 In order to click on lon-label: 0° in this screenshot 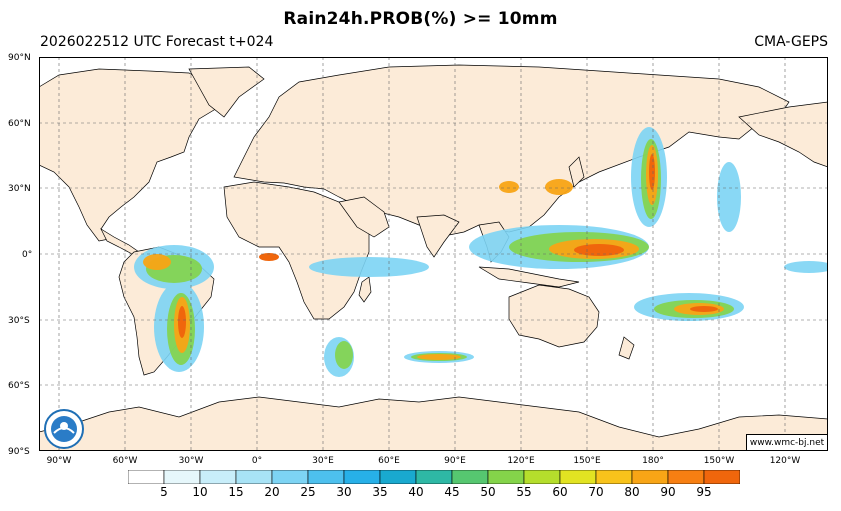, I will do `click(257, 461)`.